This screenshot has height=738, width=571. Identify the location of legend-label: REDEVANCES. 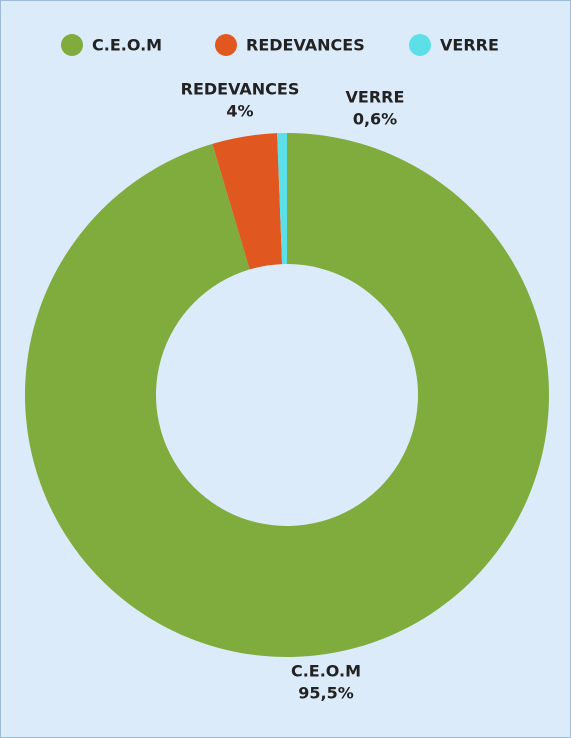
(305, 45).